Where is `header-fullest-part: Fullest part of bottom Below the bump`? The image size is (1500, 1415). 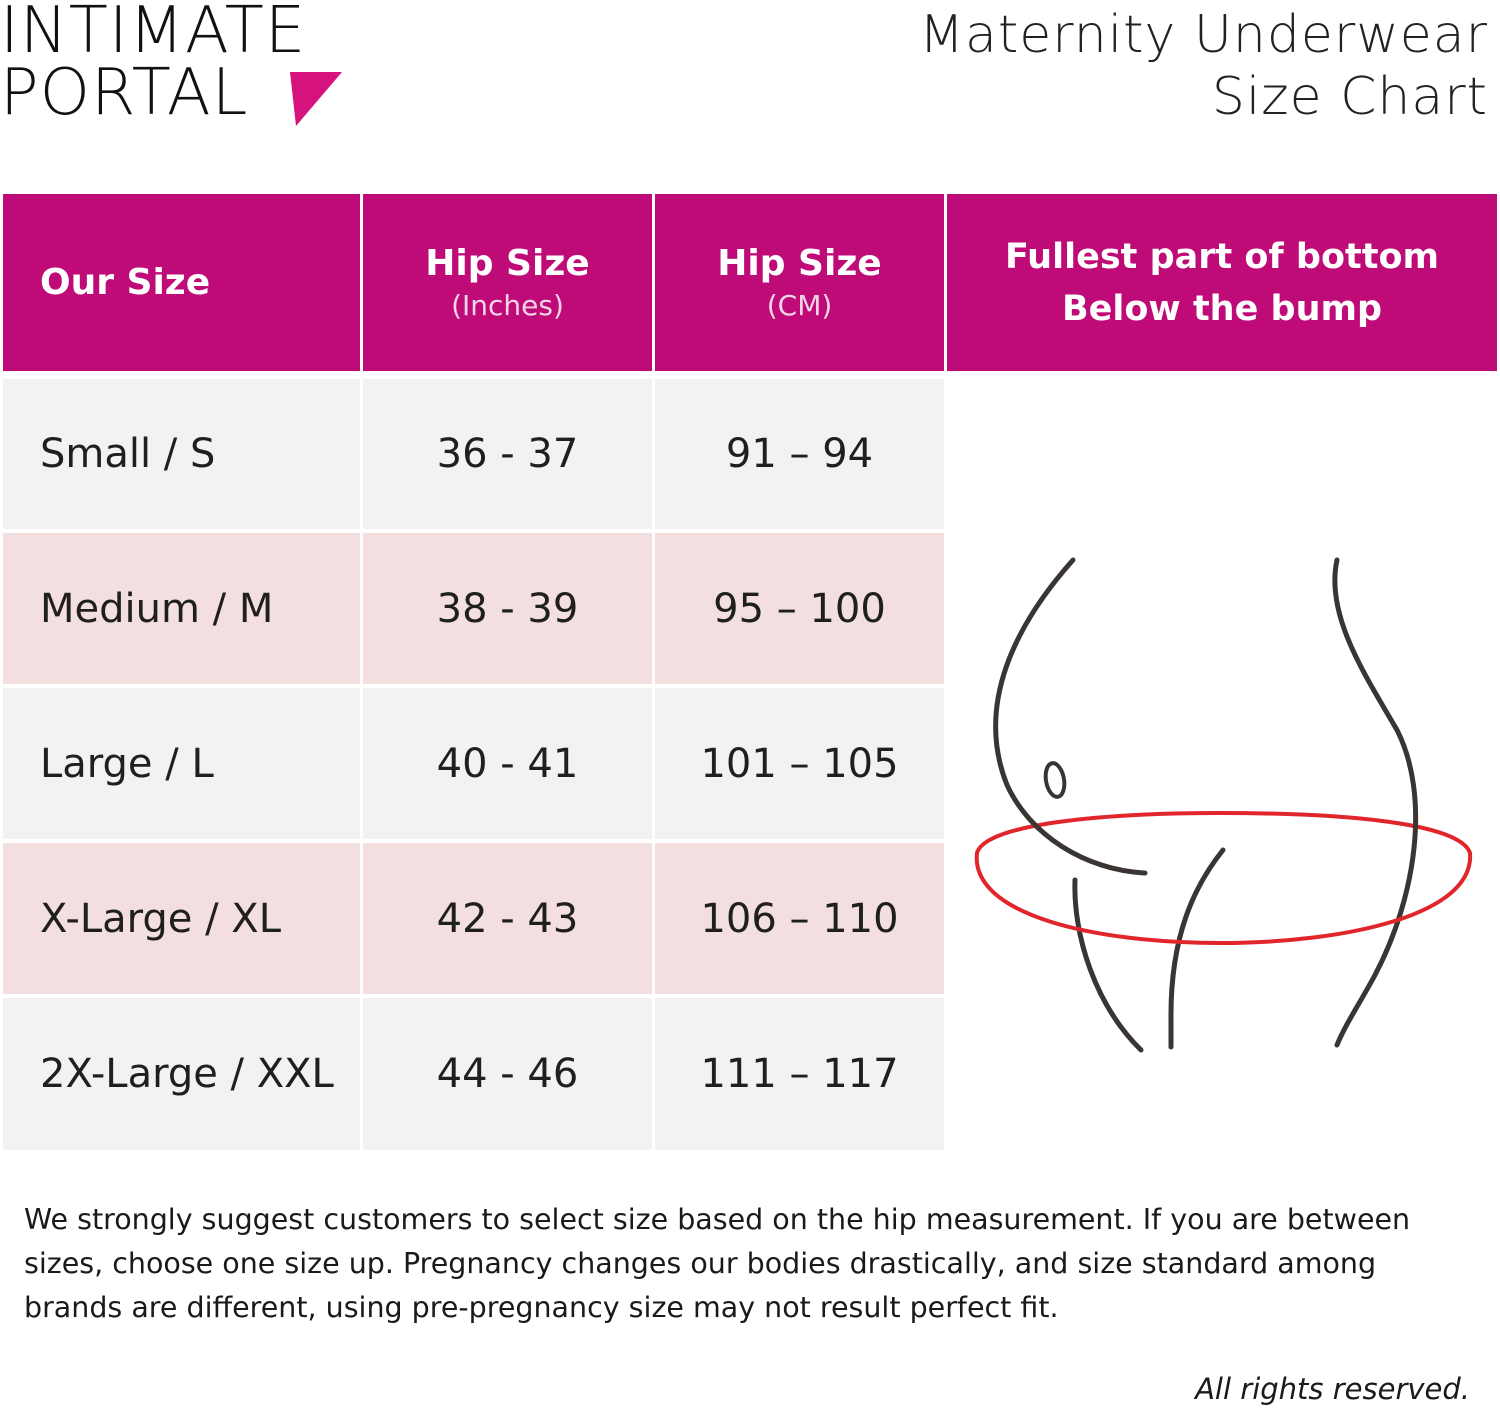
header-fullest-part: Fullest part of bottom Below the bump is located at coordinates (1222, 282).